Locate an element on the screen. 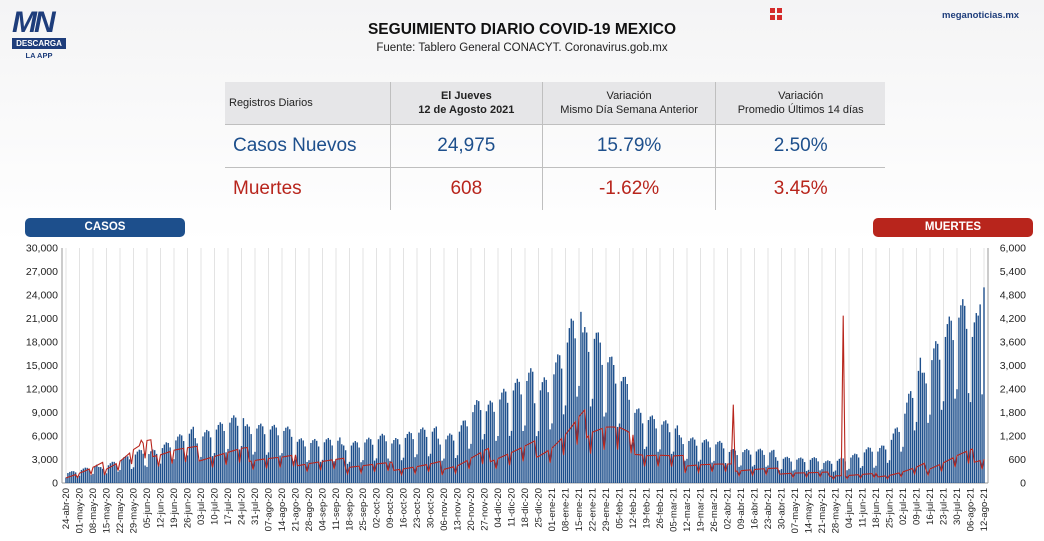 The height and width of the screenshot is (541, 1044). header-date: El Jueves 12 de Agosto 2021 is located at coordinates (466, 103).